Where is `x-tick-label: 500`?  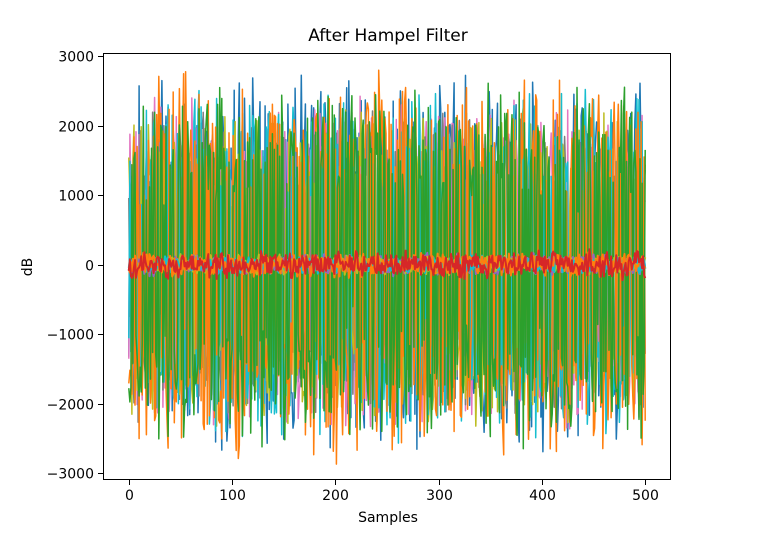
x-tick-label: 500 is located at coordinates (645, 496).